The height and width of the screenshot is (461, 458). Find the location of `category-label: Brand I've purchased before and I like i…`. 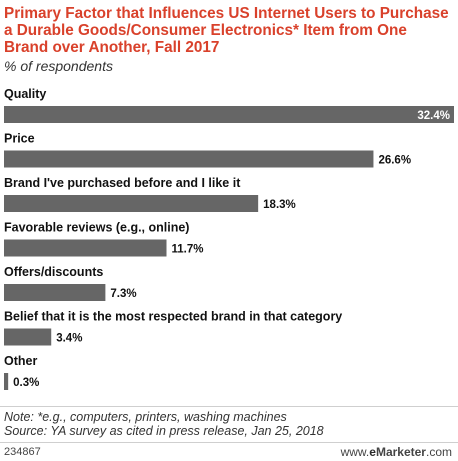

category-label: Brand I've purchased before and I like i… is located at coordinates (122, 183).